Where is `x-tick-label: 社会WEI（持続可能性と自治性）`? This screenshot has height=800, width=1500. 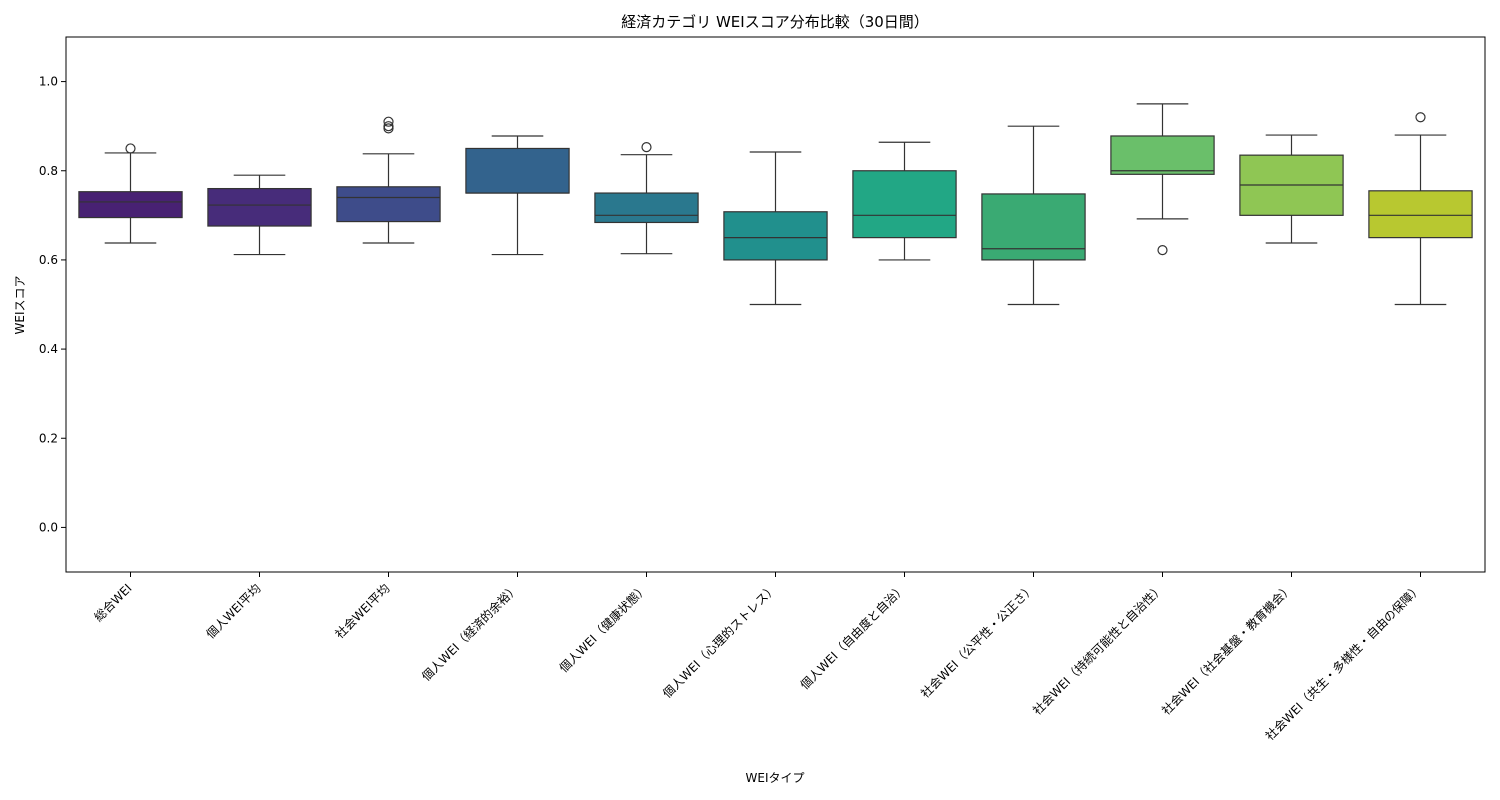
x-tick-label: 社会WEI（持続可能性と自治性） is located at coordinates (1097, 649).